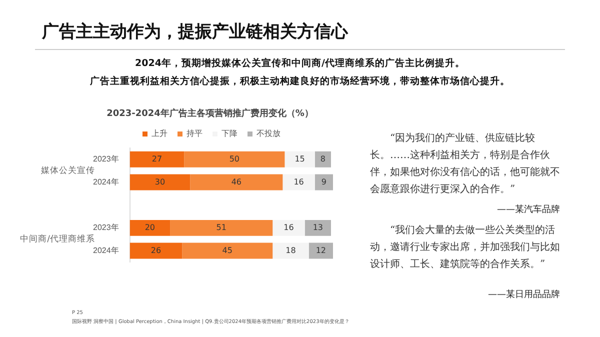  I want to click on data-label: 13, so click(318, 227).